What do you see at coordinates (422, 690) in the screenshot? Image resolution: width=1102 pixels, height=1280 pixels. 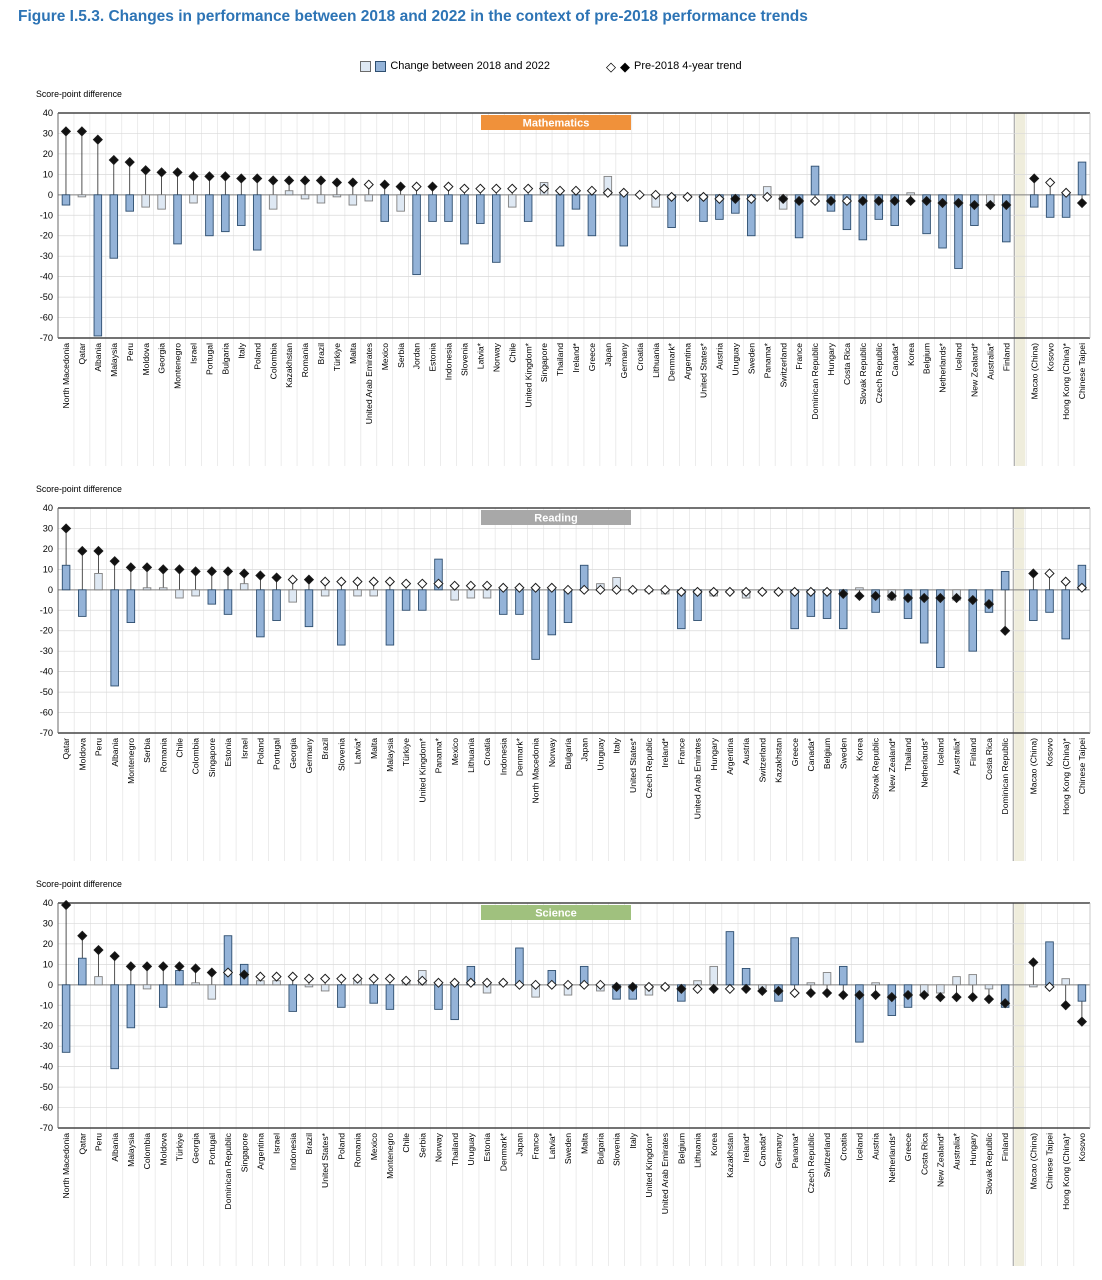 I see `reading-column-united-kingdom-: United Kingdom*` at bounding box center [422, 690].